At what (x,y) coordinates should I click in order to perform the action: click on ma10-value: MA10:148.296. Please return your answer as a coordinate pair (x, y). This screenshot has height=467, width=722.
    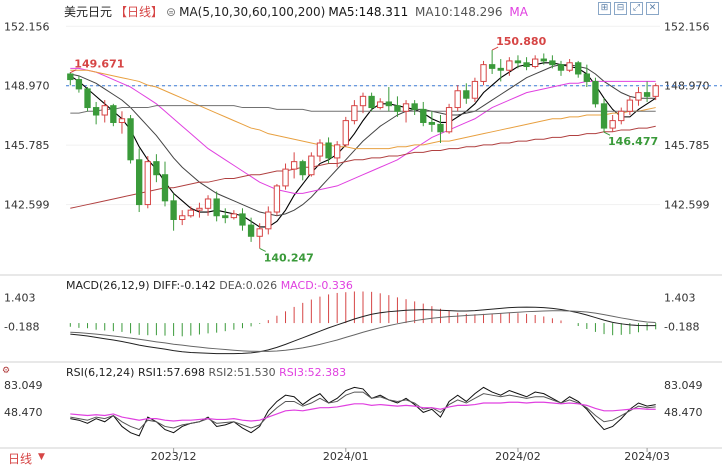
    Looking at the image, I should click on (459, 12).